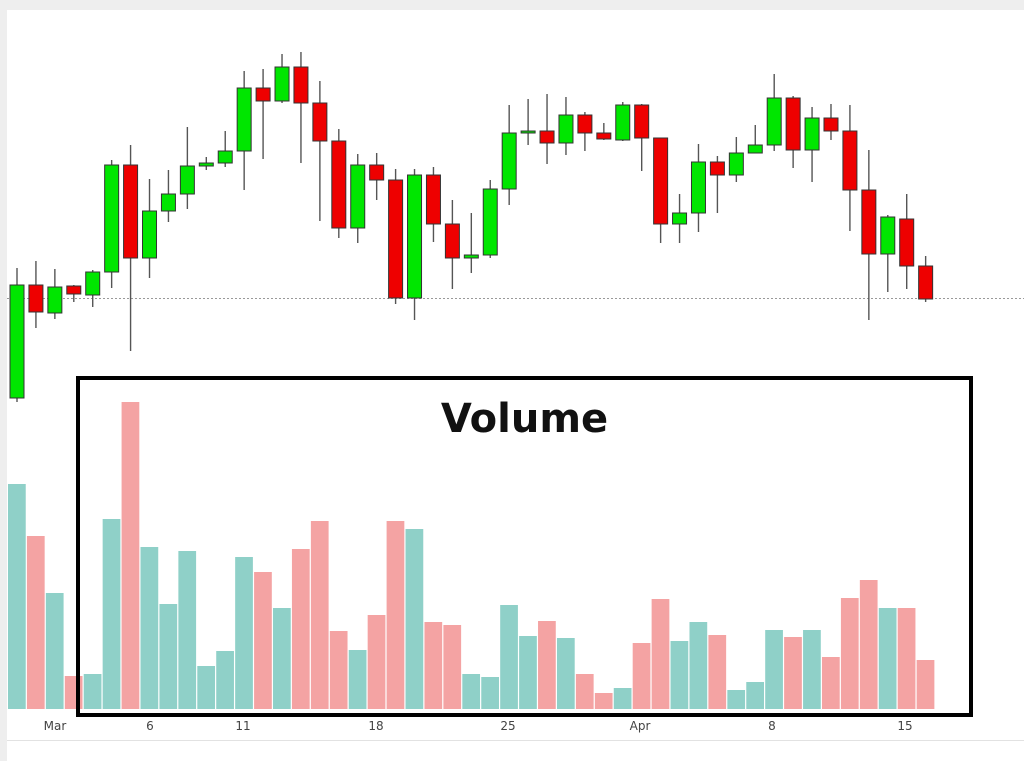 The image size is (1024, 761). I want to click on x-axis-tick-label: 18, so click(376, 726).